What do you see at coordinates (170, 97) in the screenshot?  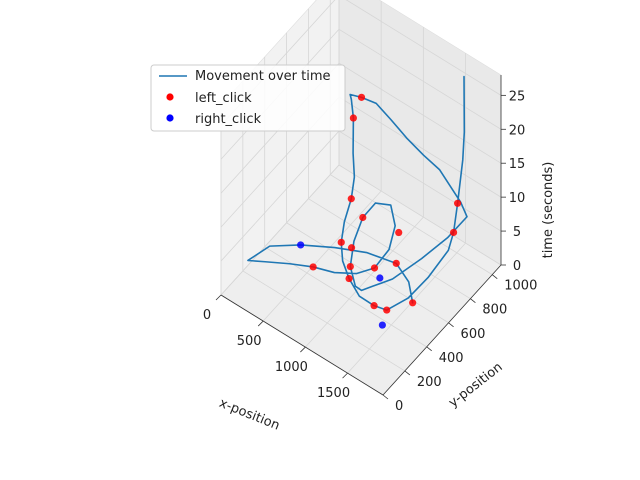 I see `legend-left-click-marker` at bounding box center [170, 97].